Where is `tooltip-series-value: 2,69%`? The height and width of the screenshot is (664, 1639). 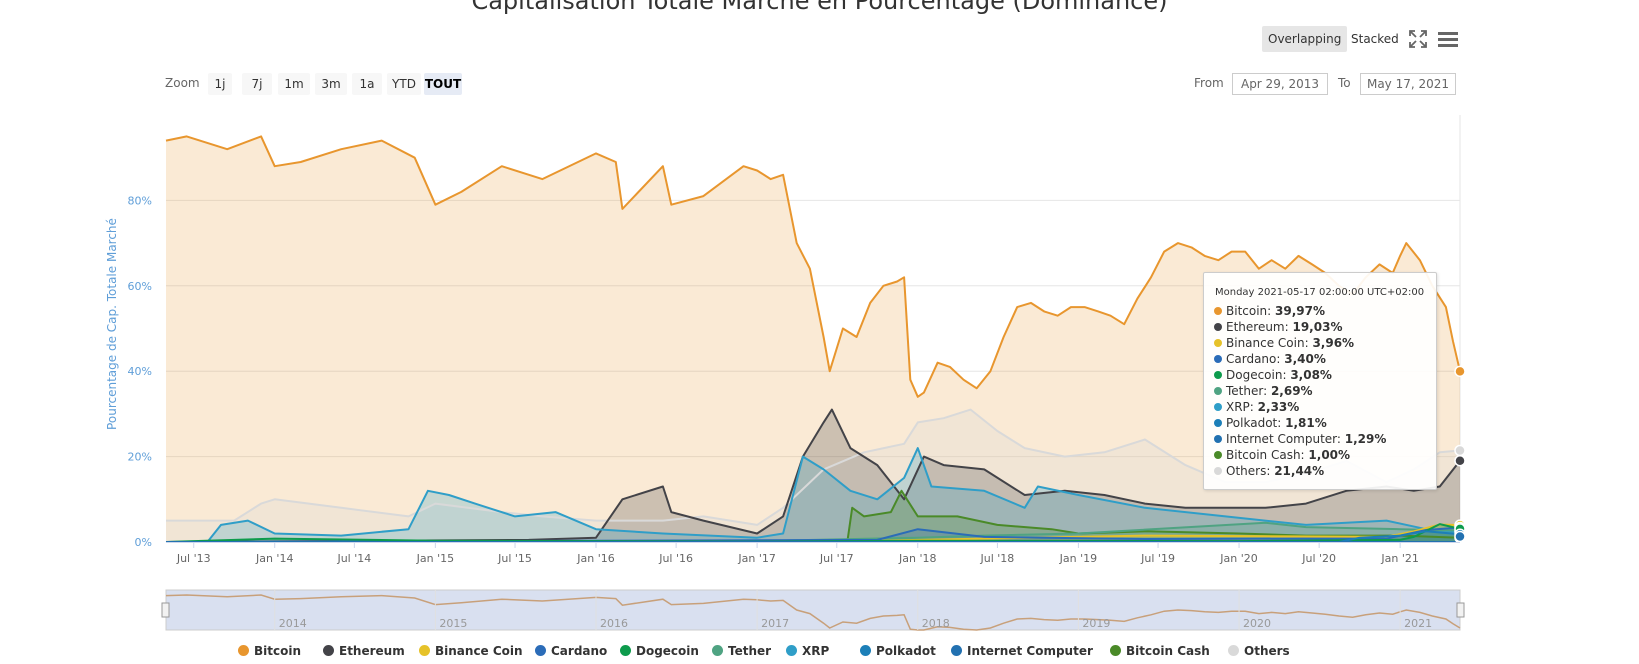 tooltip-series-value: 2,69% is located at coordinates (1291, 391).